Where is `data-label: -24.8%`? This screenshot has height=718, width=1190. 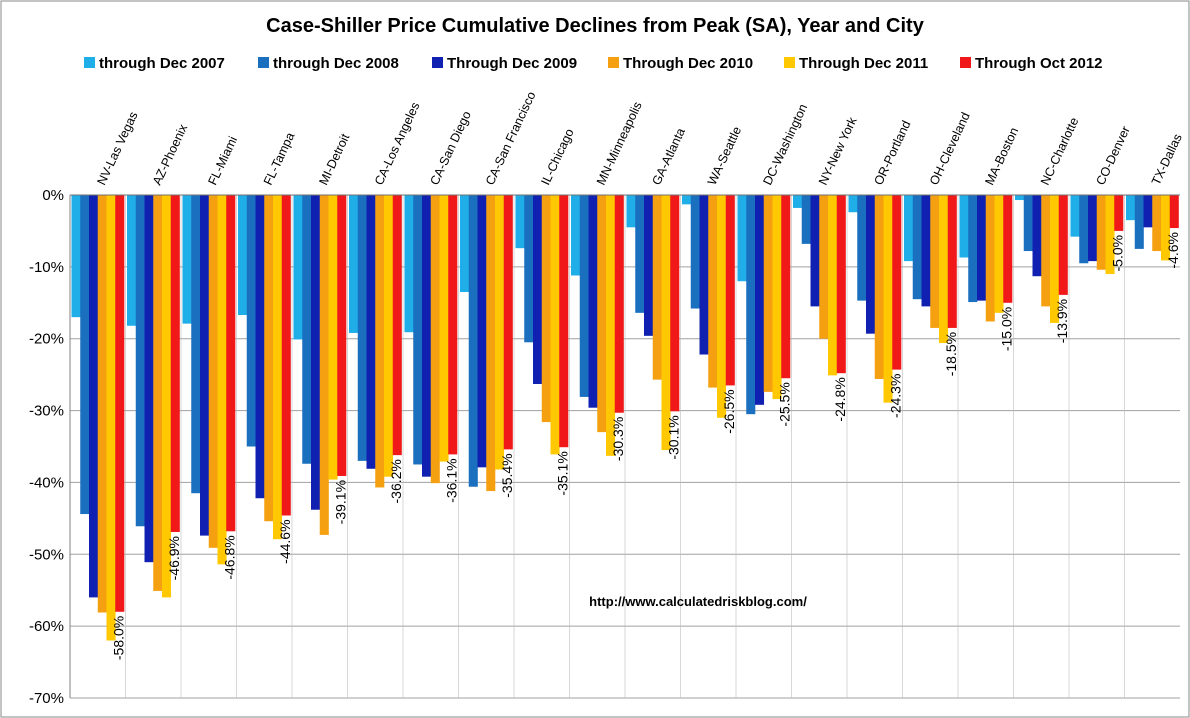
data-label: -24.8% is located at coordinates (840, 399).